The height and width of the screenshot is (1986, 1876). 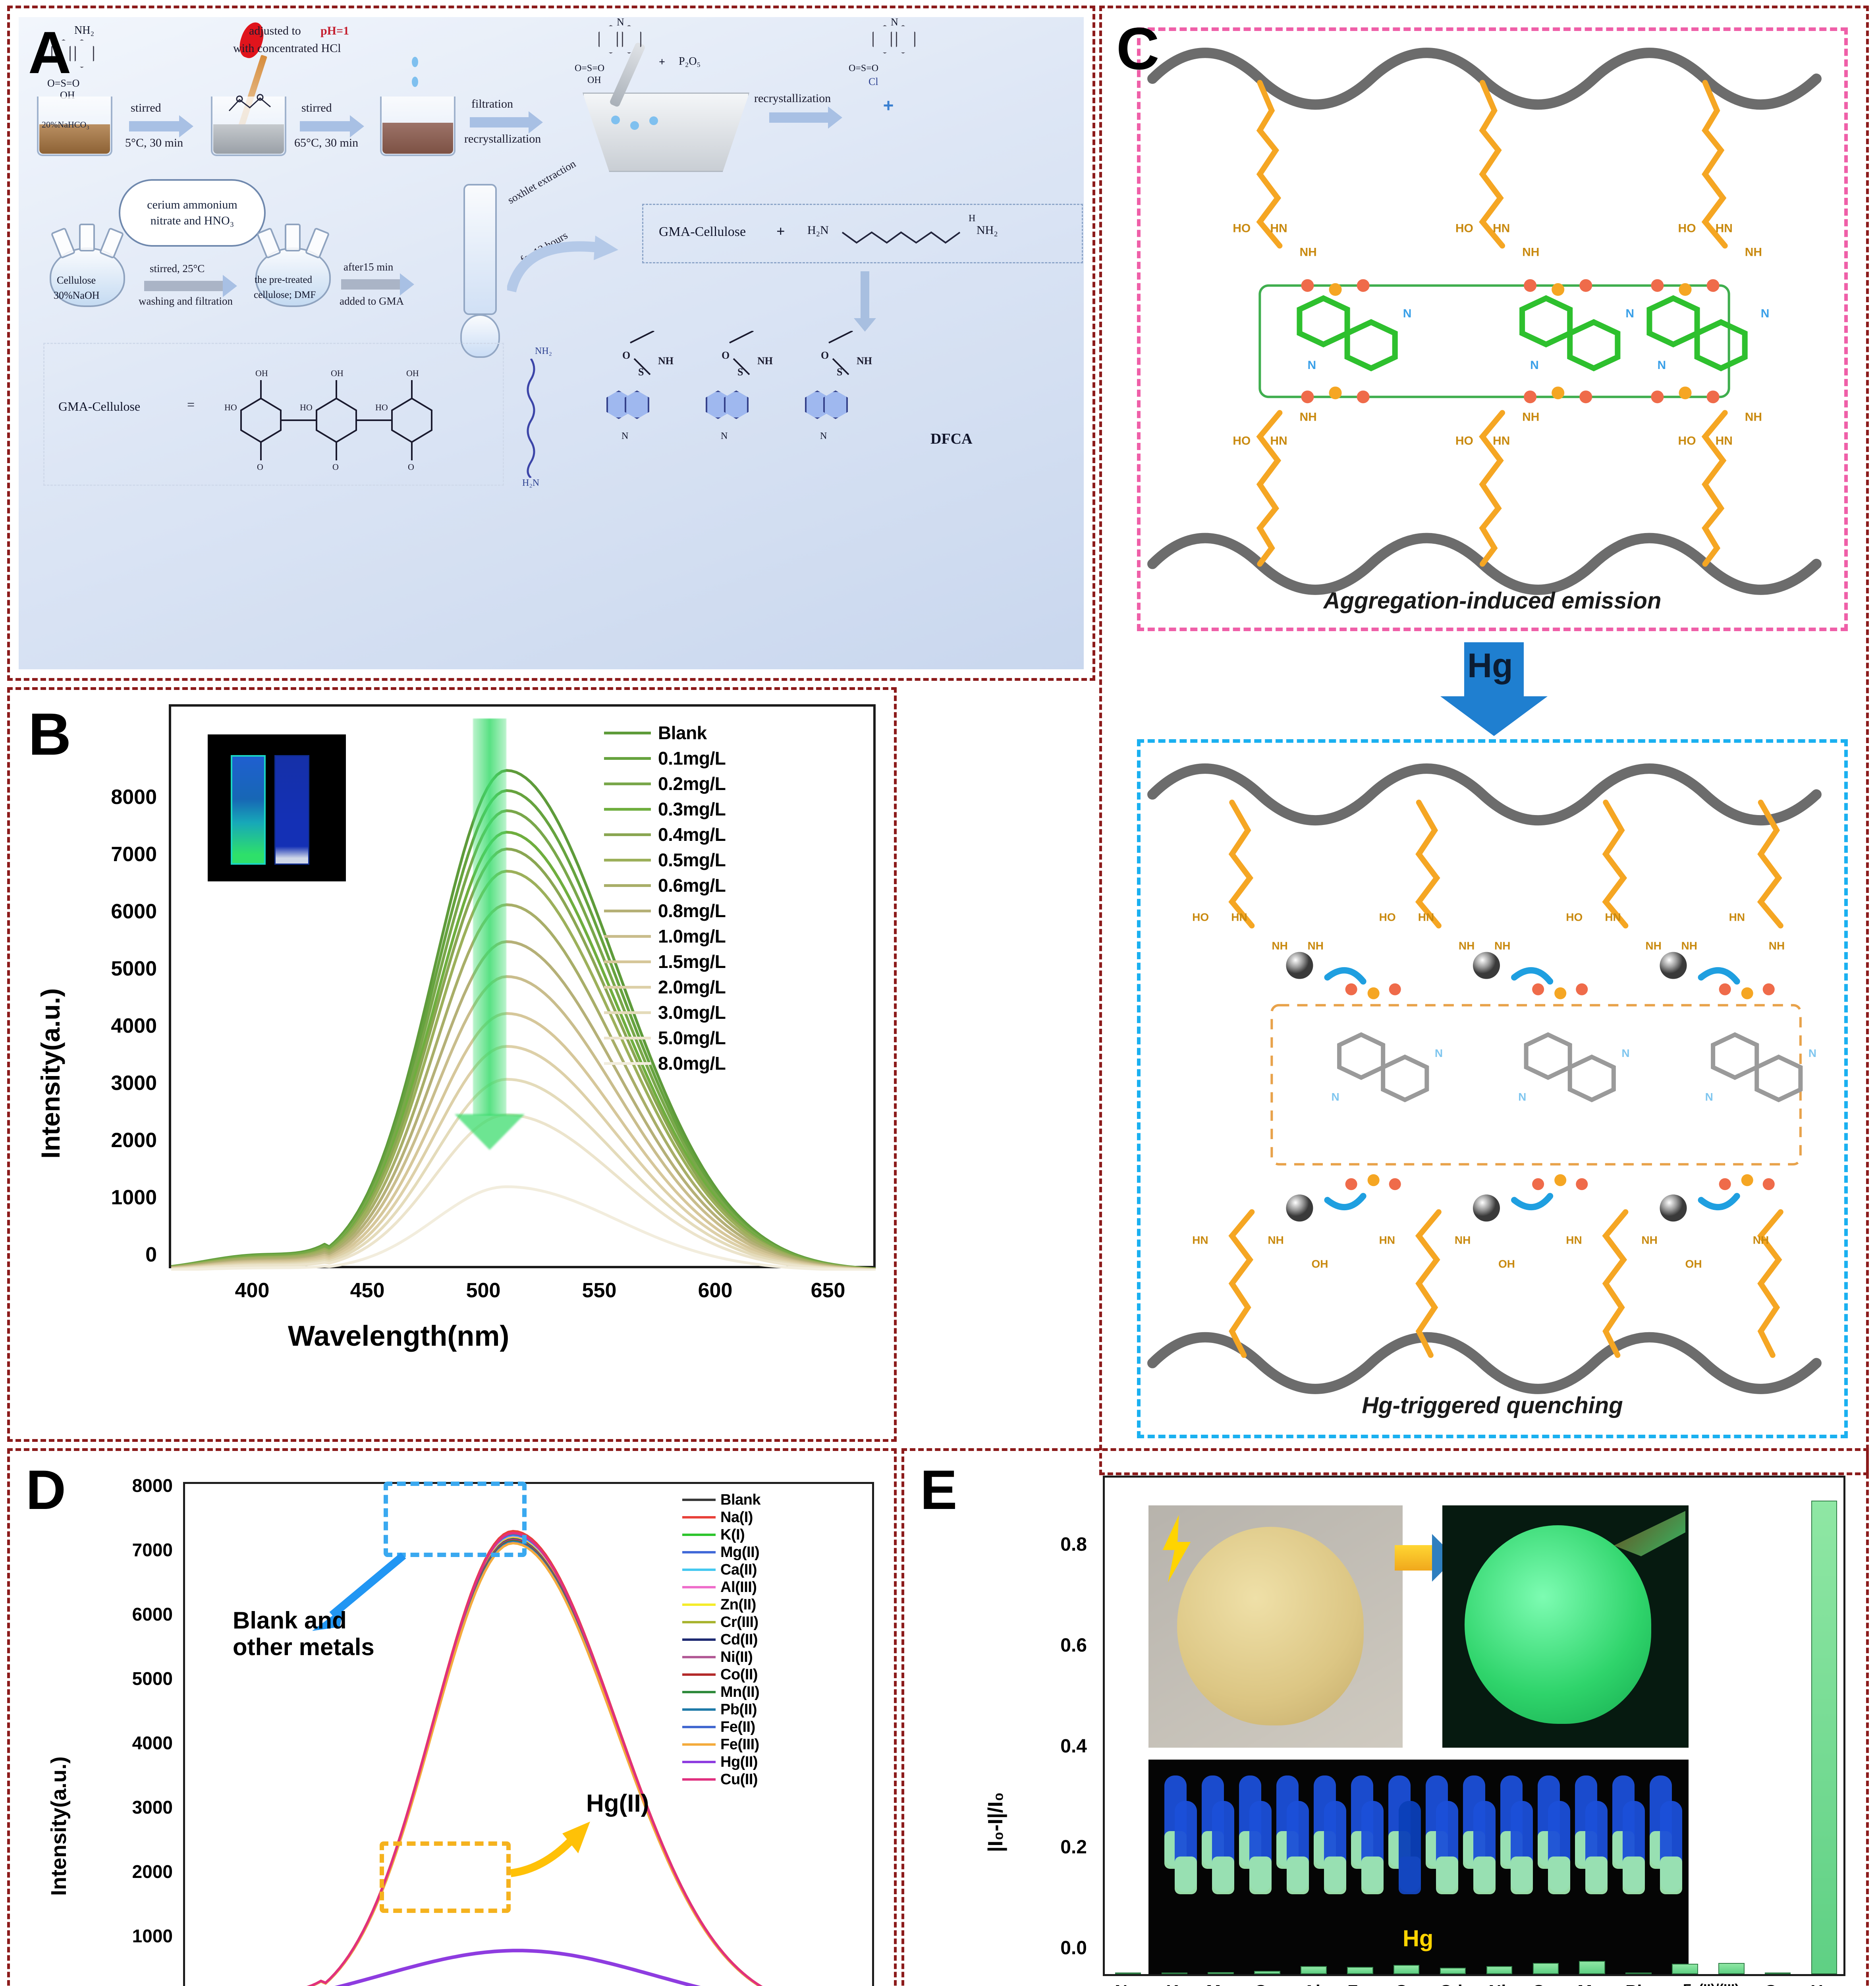 I want to click on flask-2-neck-left, so click(x=269, y=243).